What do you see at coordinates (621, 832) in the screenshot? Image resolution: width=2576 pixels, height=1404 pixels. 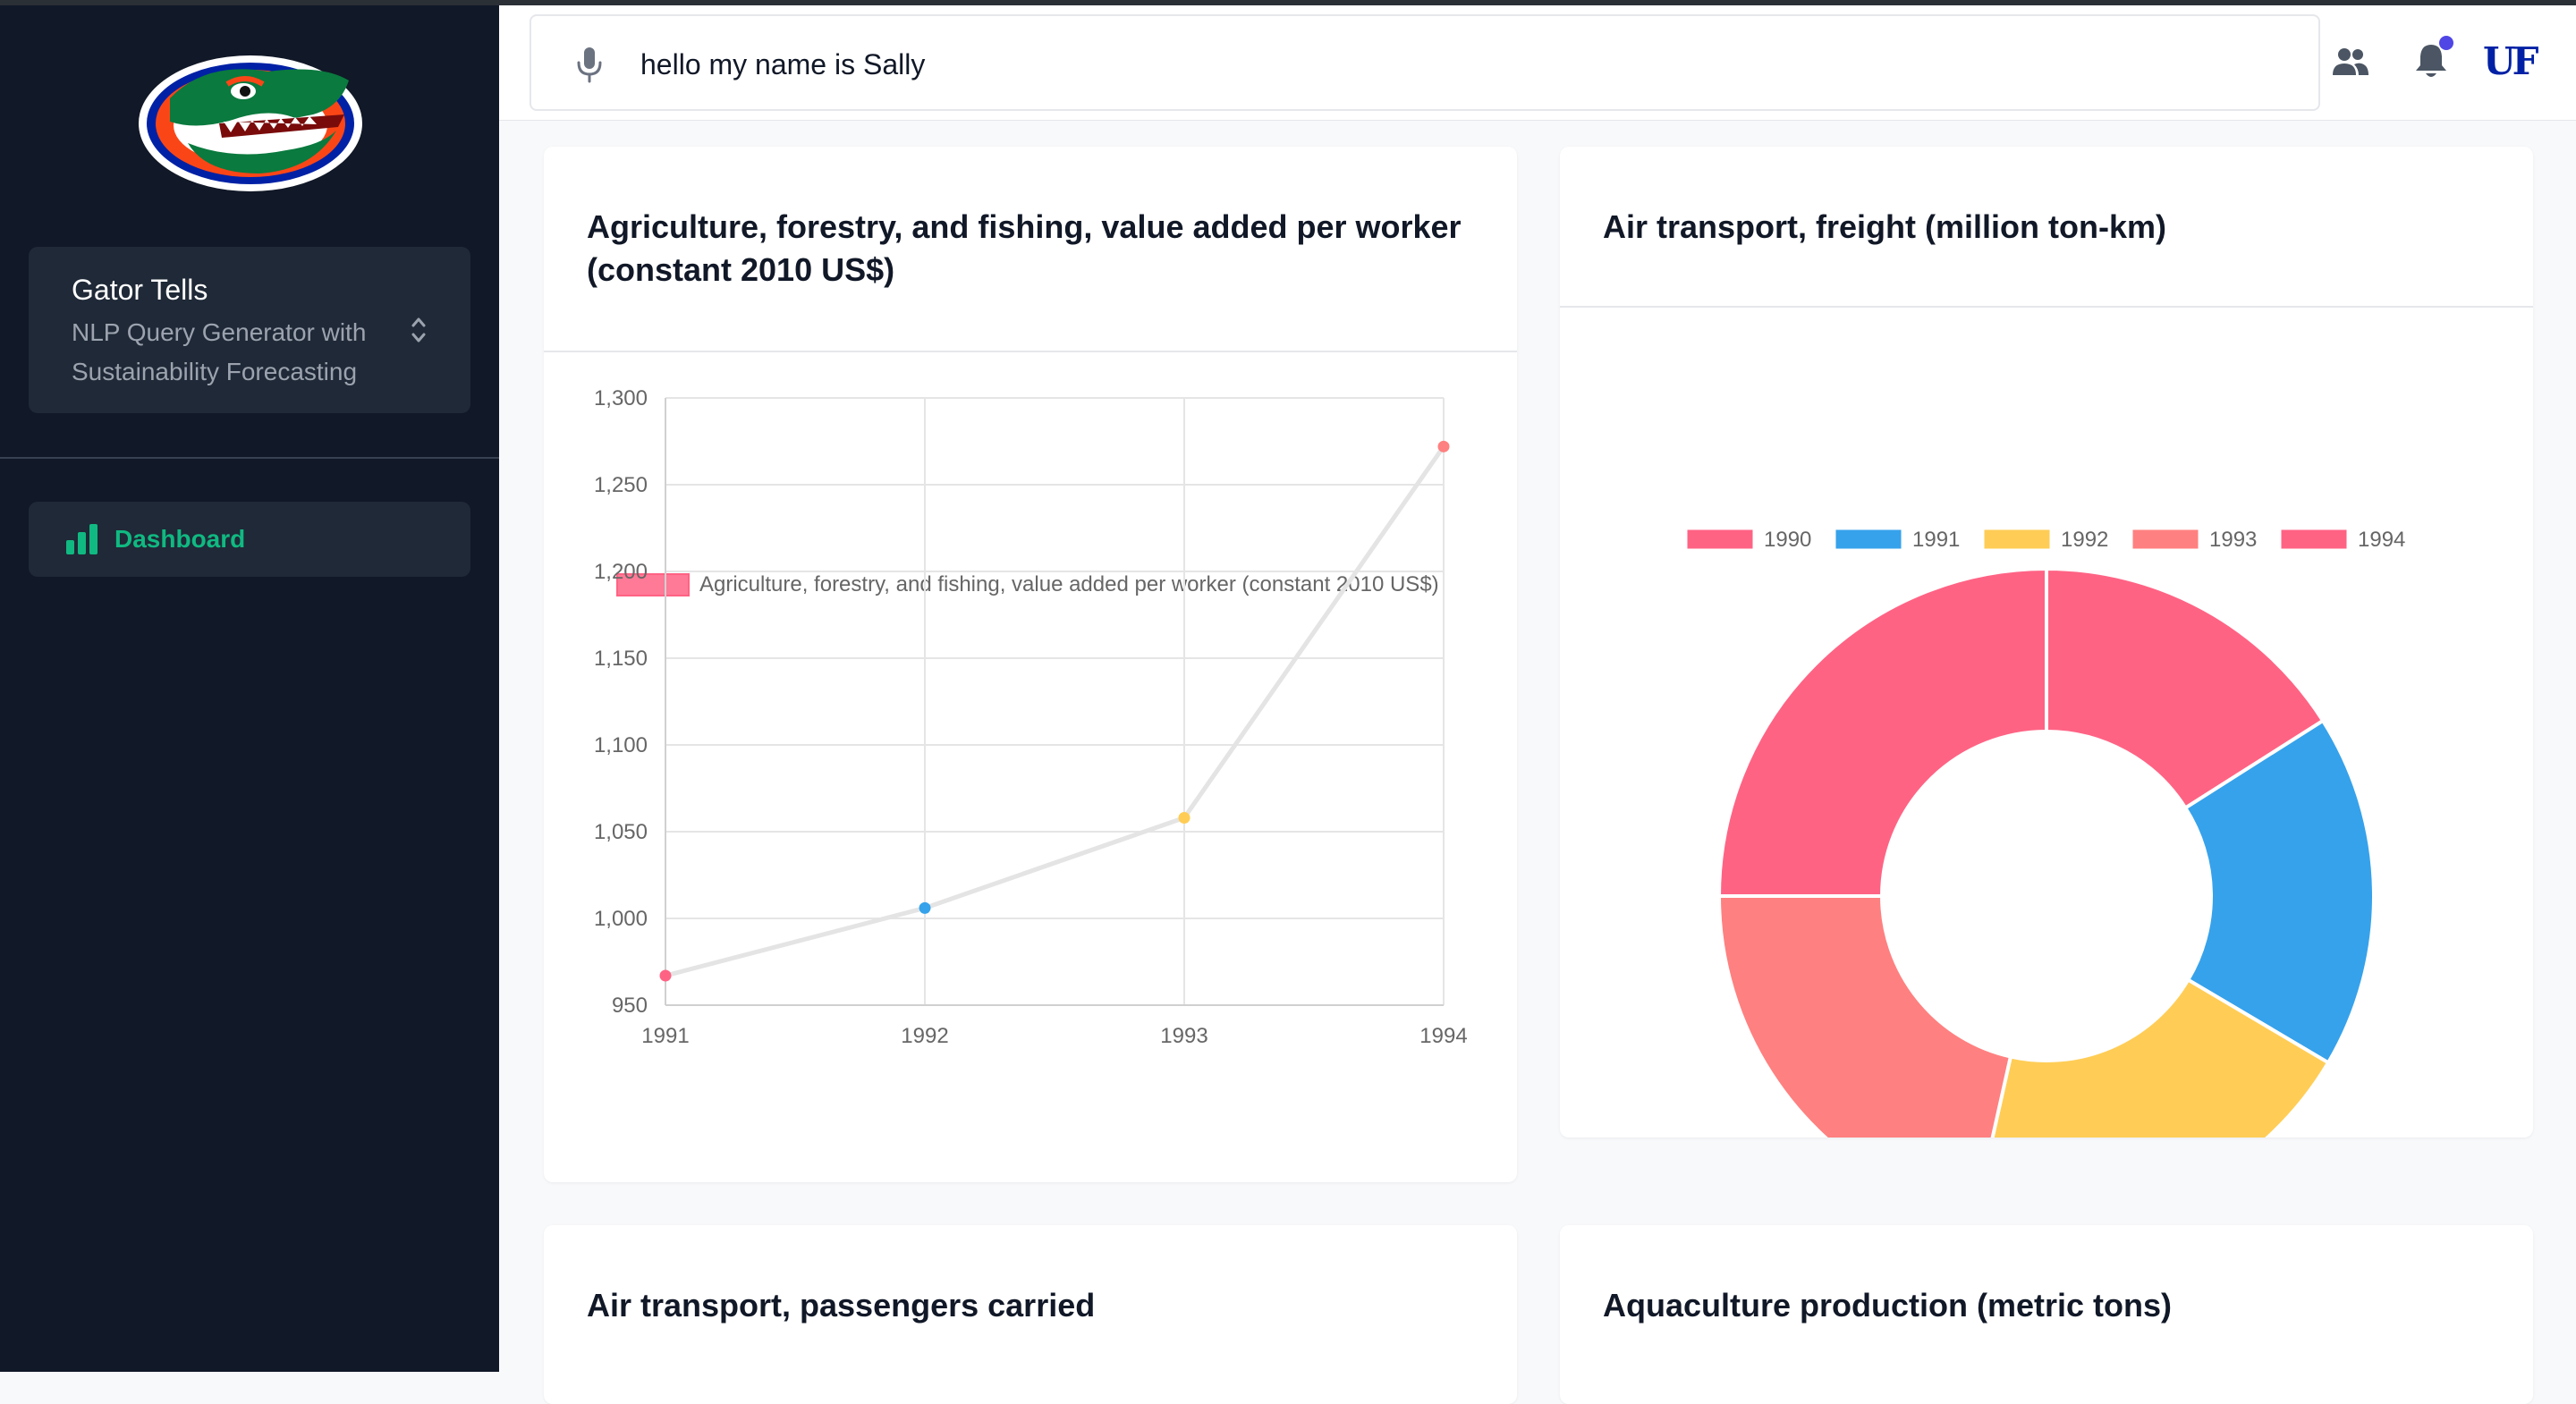 I see `y-tick-label: 1,050` at bounding box center [621, 832].